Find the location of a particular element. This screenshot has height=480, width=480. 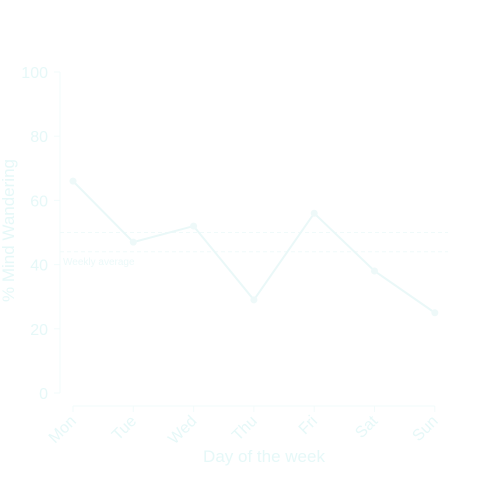

x-tick-label: Sun is located at coordinates (425, 429).